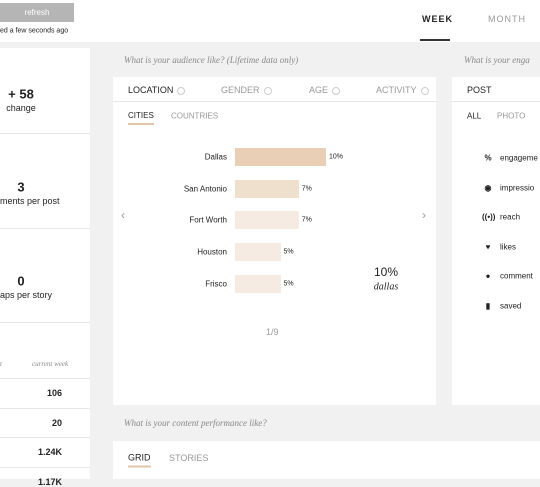 This screenshot has height=487, width=540. I want to click on table-value: 20, so click(56, 422).